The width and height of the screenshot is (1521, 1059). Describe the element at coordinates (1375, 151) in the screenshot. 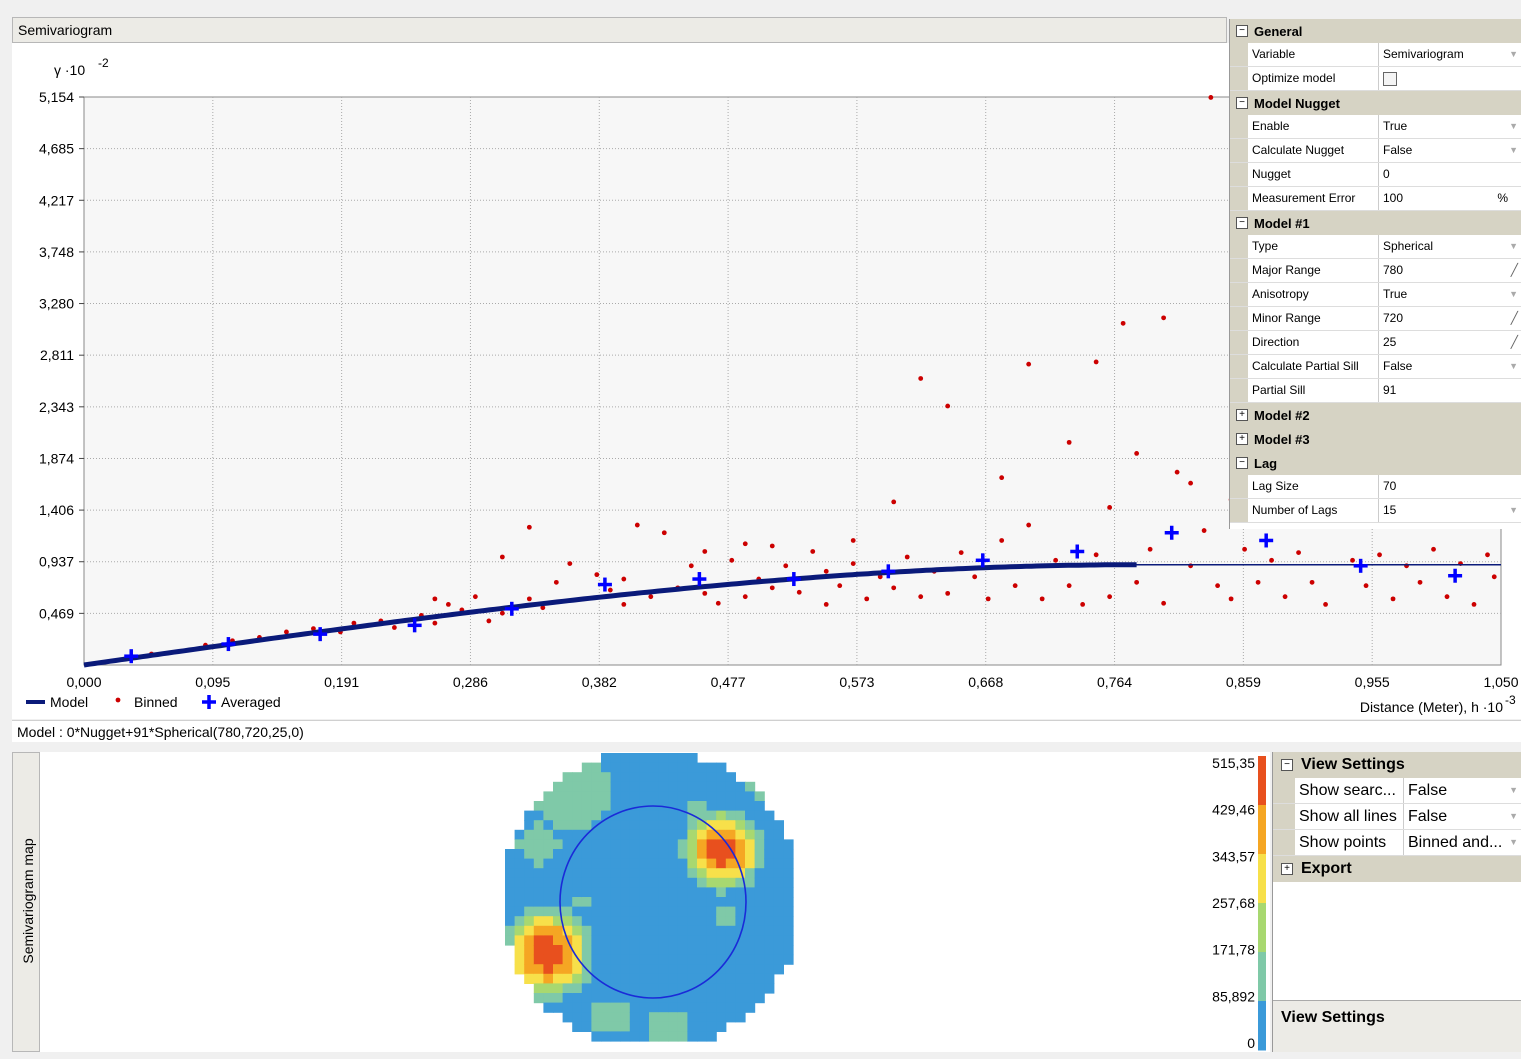

I see `prop-calculate-nugget: Calculate Nugget False ▼` at that location.